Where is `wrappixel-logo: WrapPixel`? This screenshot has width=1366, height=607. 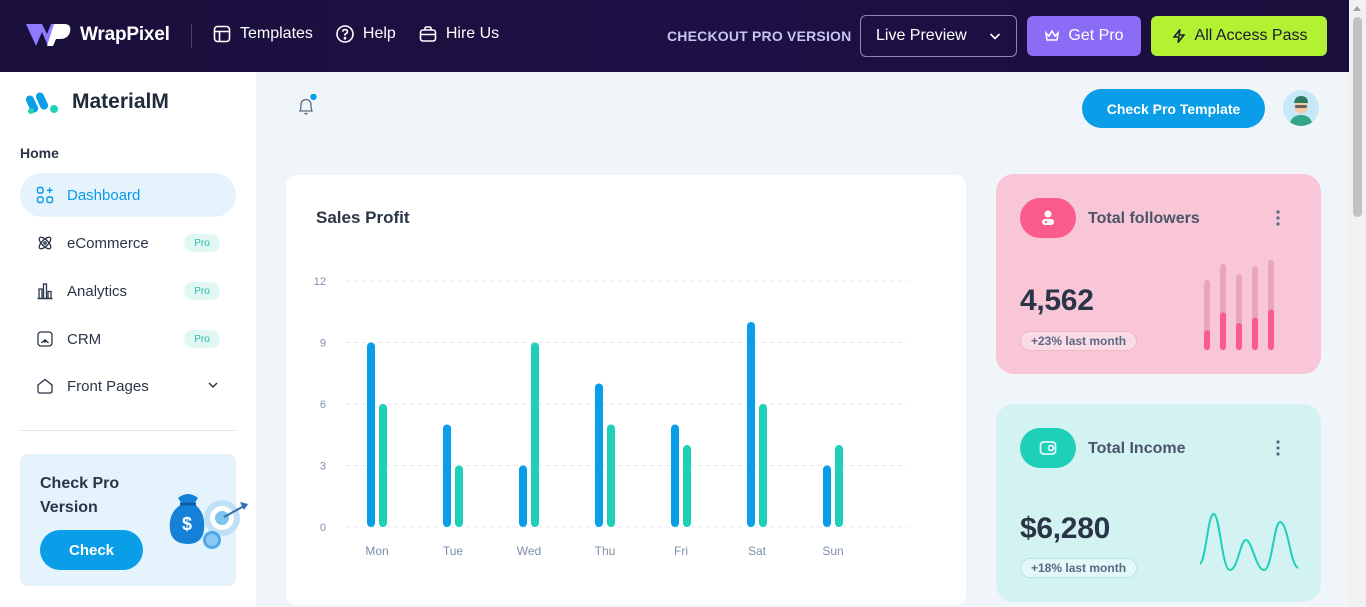 wrappixel-logo: WrapPixel is located at coordinates (97, 35).